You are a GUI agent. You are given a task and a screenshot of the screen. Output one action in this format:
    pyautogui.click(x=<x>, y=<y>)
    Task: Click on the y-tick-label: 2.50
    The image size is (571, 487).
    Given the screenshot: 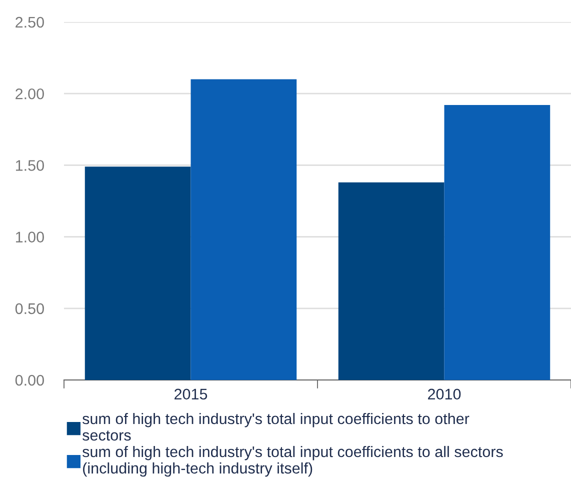 What is the action you would take?
    pyautogui.click(x=30, y=22)
    